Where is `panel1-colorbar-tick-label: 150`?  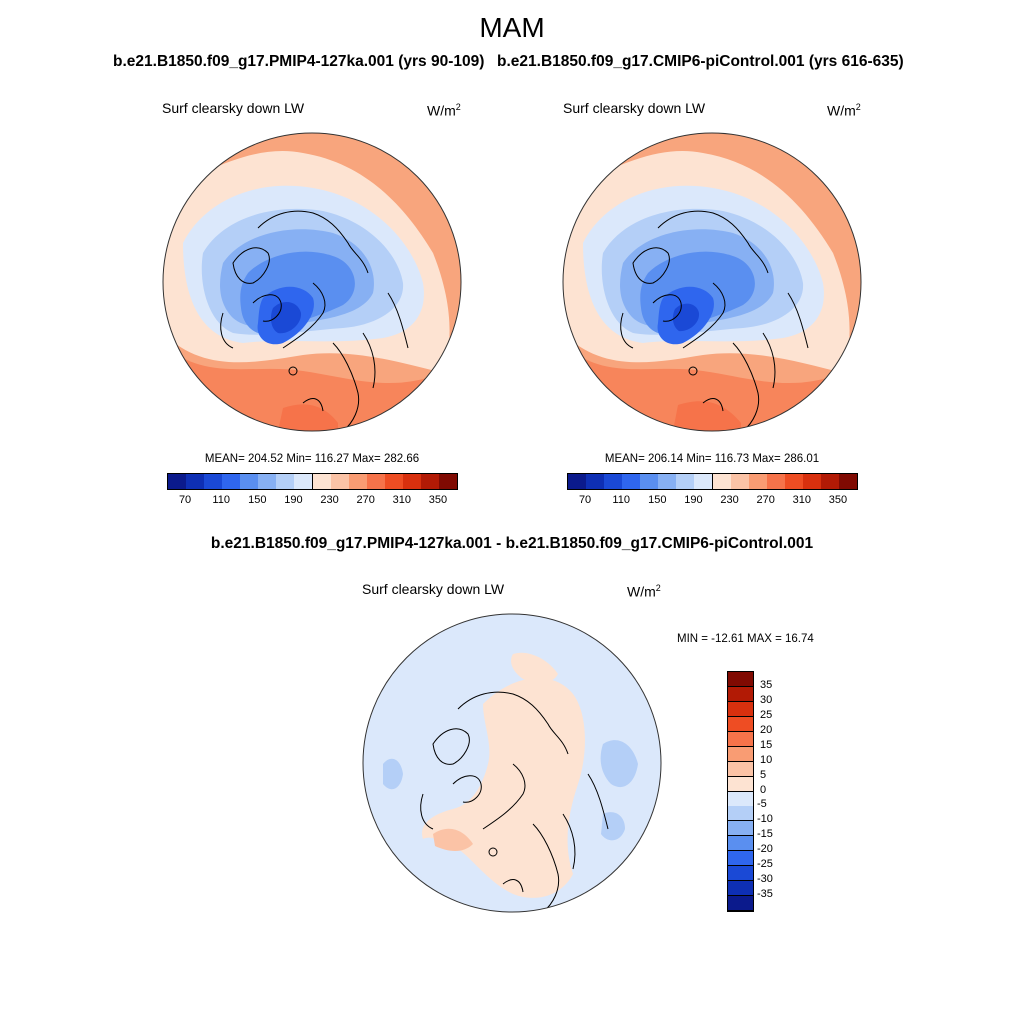 panel1-colorbar-tick-label: 150 is located at coordinates (257, 500).